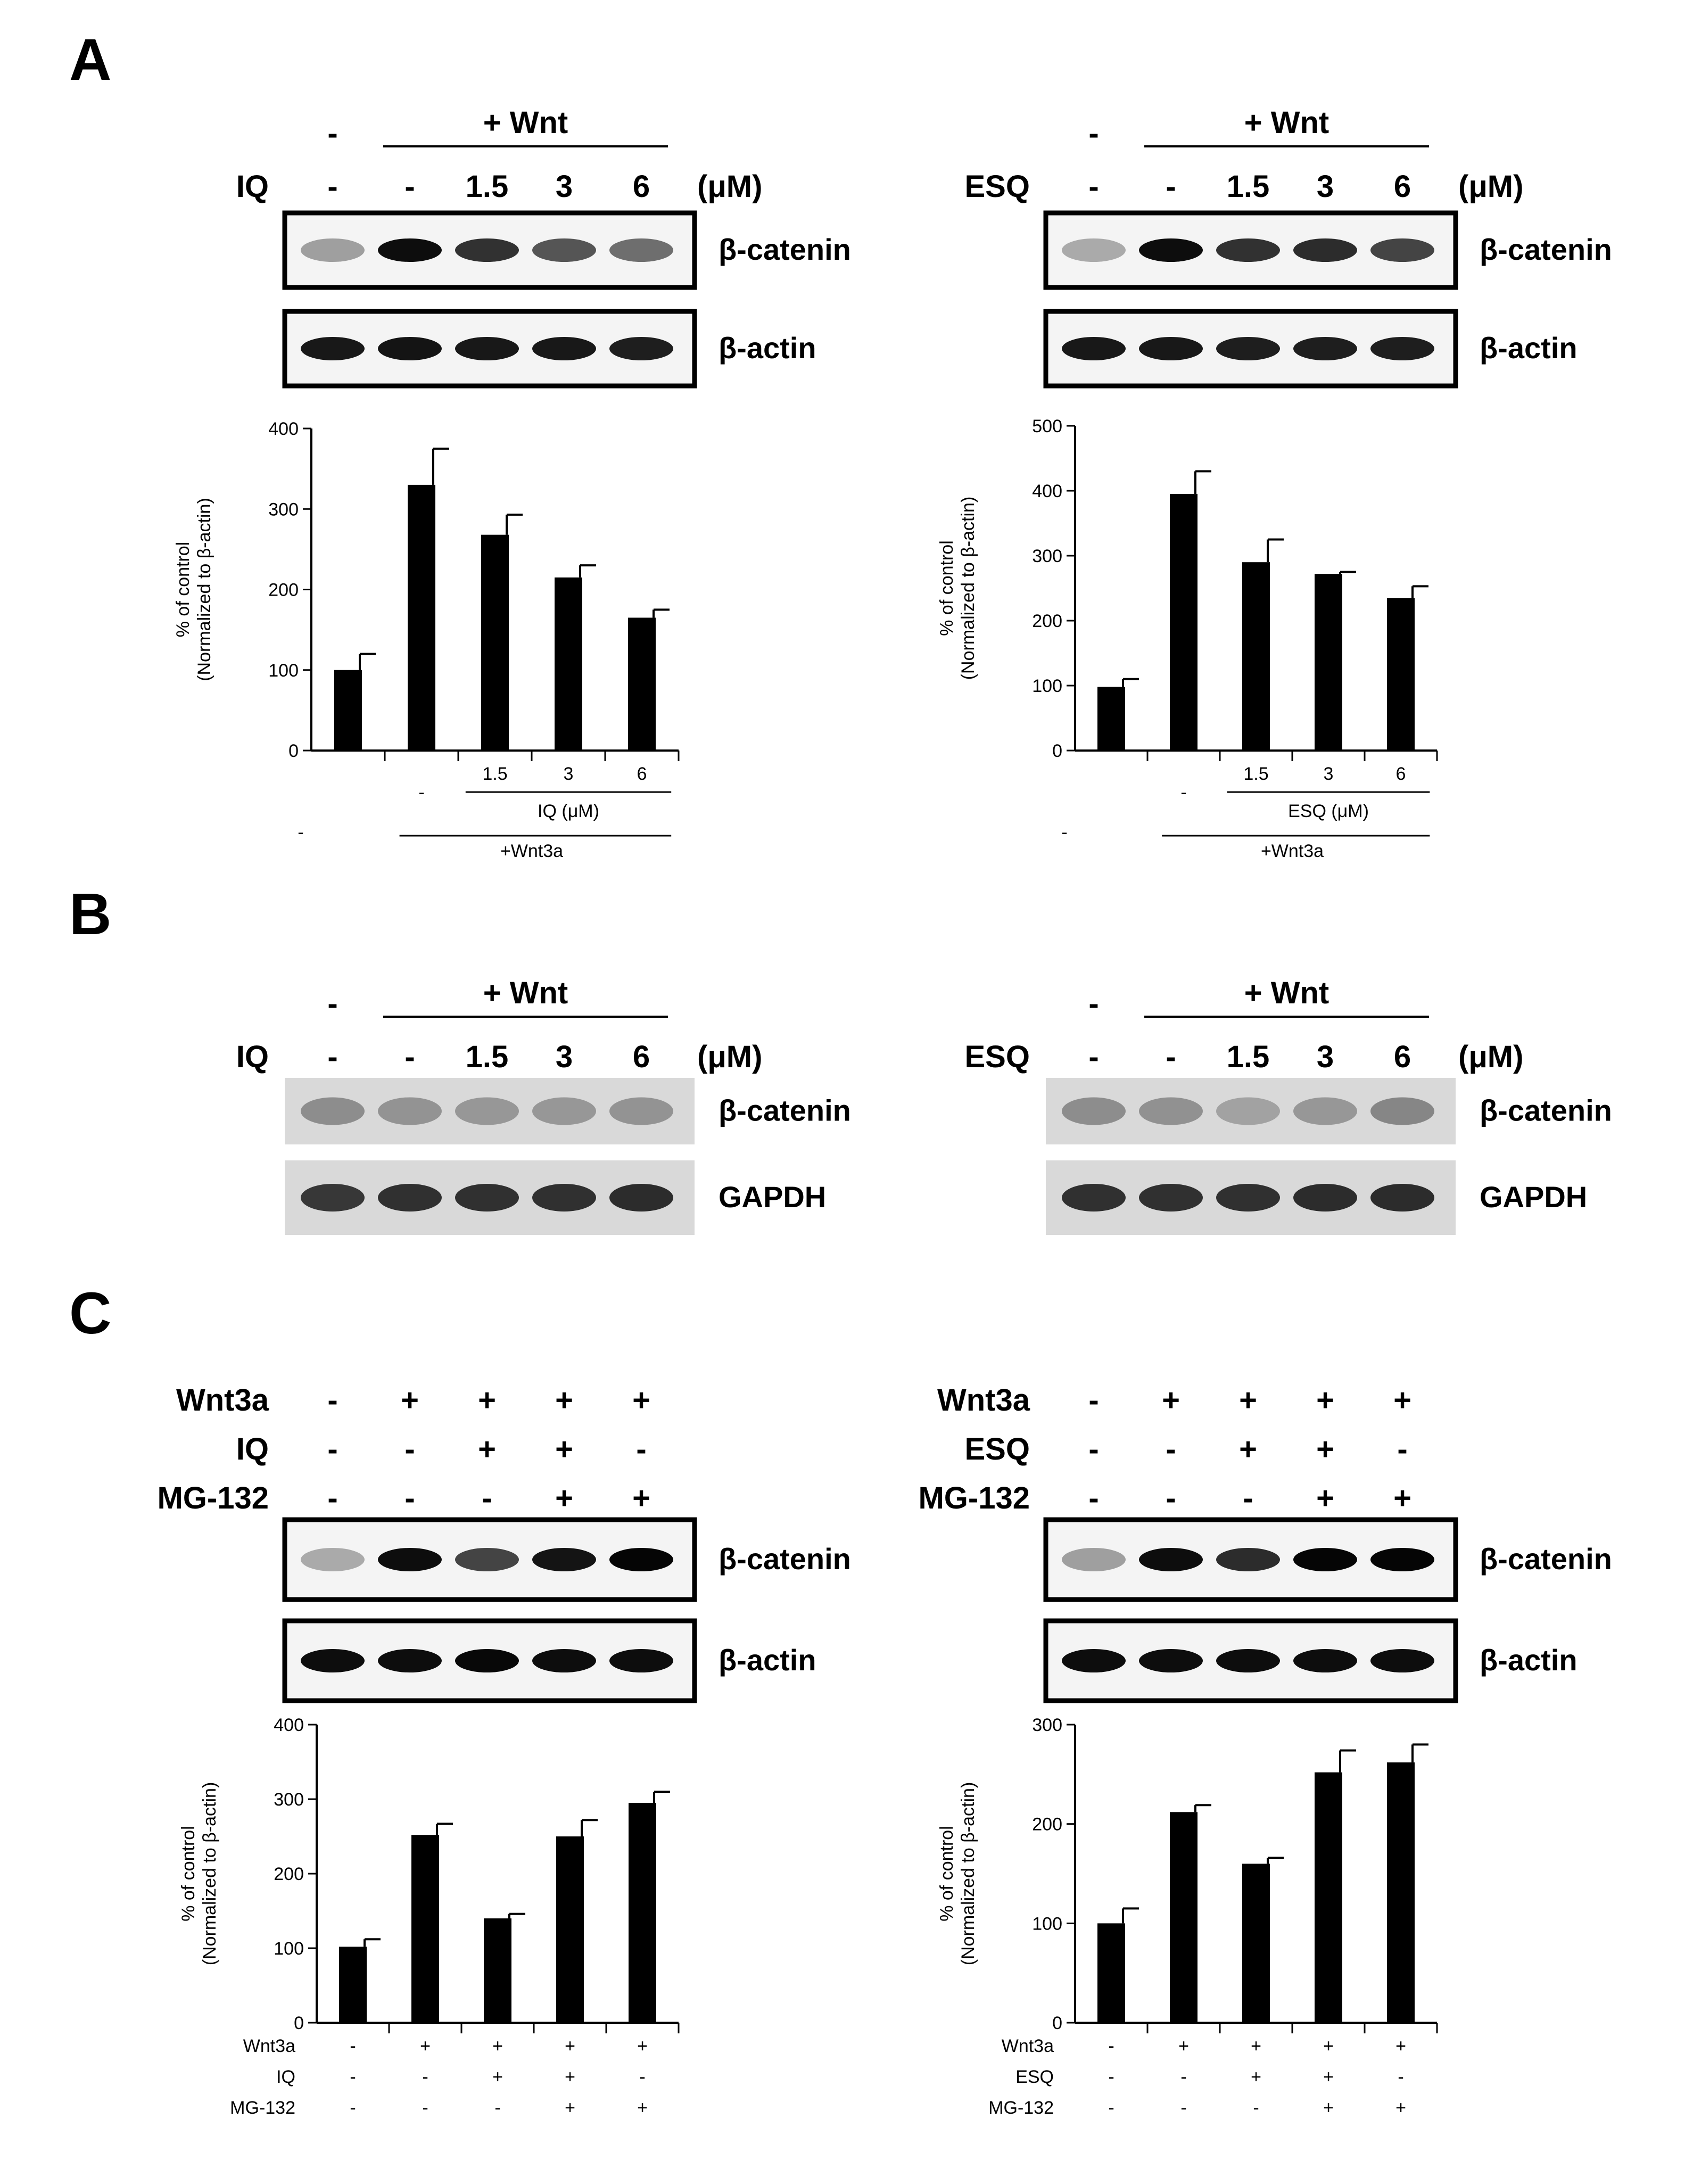 The height and width of the screenshot is (2184, 1693). I want to click on treatment-row-label: Wnt3a, so click(222, 1400).